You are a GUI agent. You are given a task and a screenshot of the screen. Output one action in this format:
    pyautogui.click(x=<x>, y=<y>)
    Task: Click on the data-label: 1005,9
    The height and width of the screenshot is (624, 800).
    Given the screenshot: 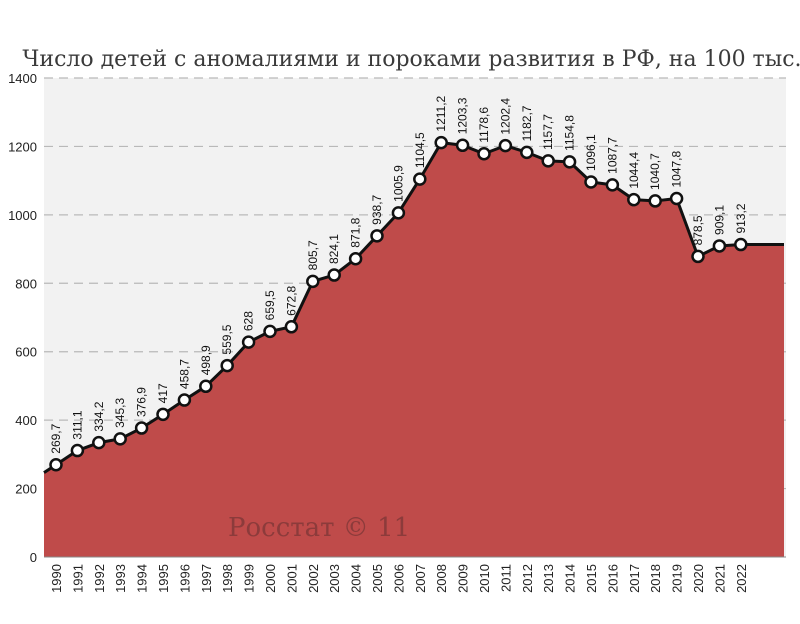 What is the action you would take?
    pyautogui.click(x=398, y=183)
    